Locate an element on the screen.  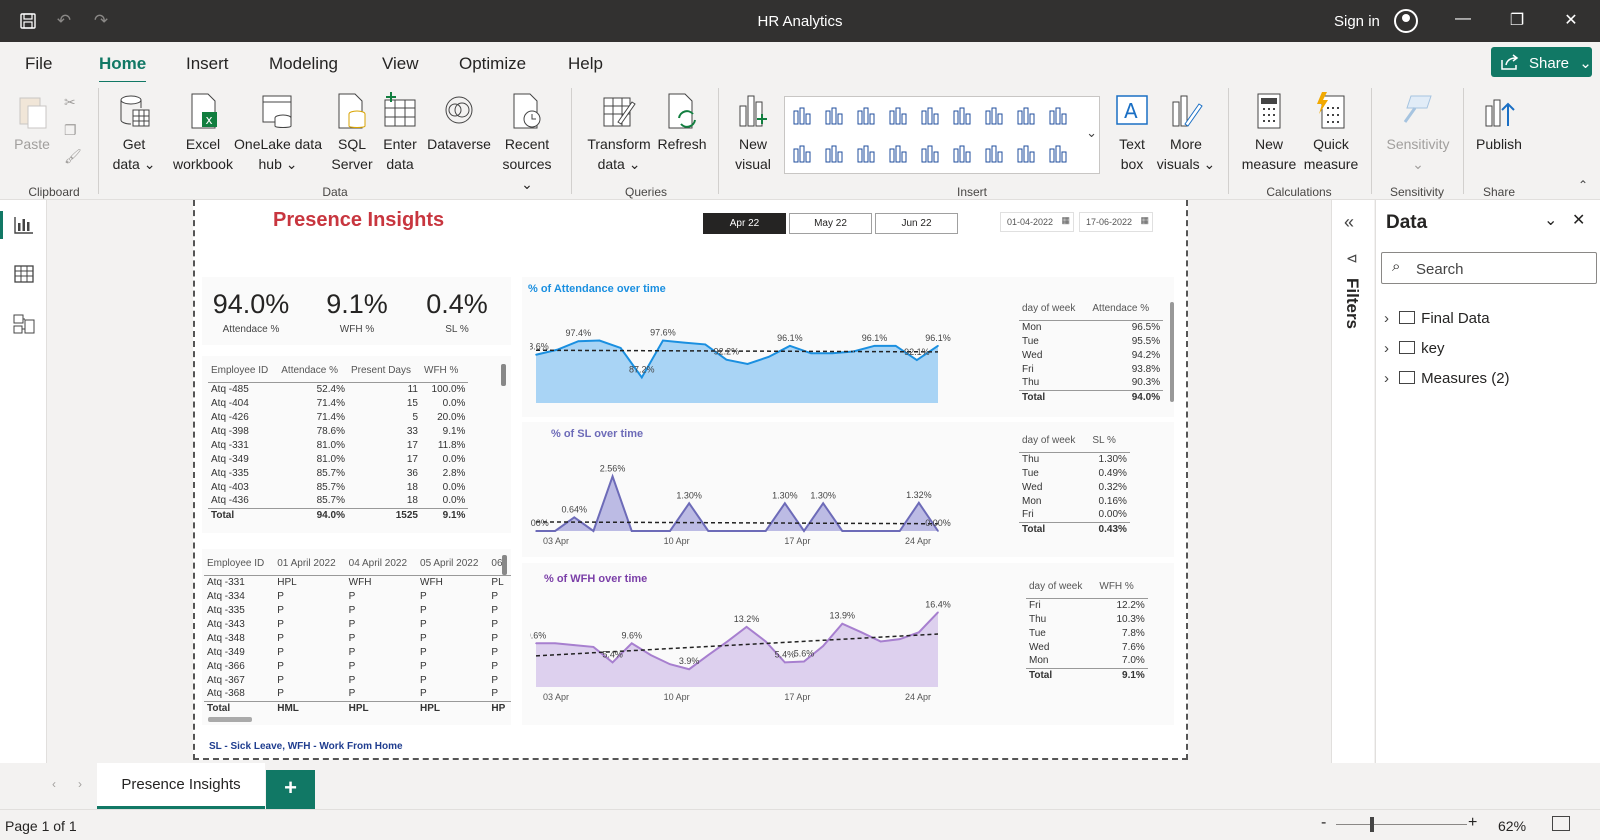
map-icon is located at coordinates (898, 154).